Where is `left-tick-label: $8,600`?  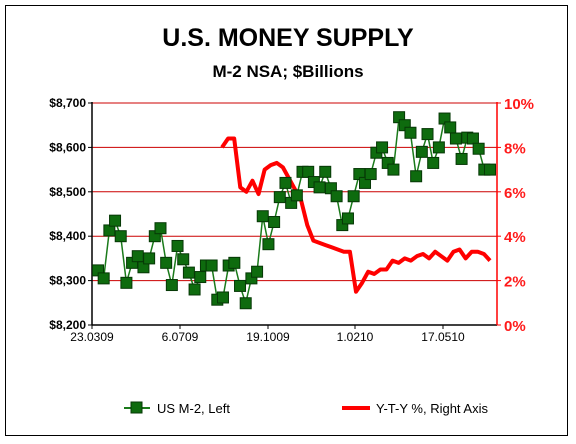 left-tick-label: $8,600 is located at coordinates (67, 147).